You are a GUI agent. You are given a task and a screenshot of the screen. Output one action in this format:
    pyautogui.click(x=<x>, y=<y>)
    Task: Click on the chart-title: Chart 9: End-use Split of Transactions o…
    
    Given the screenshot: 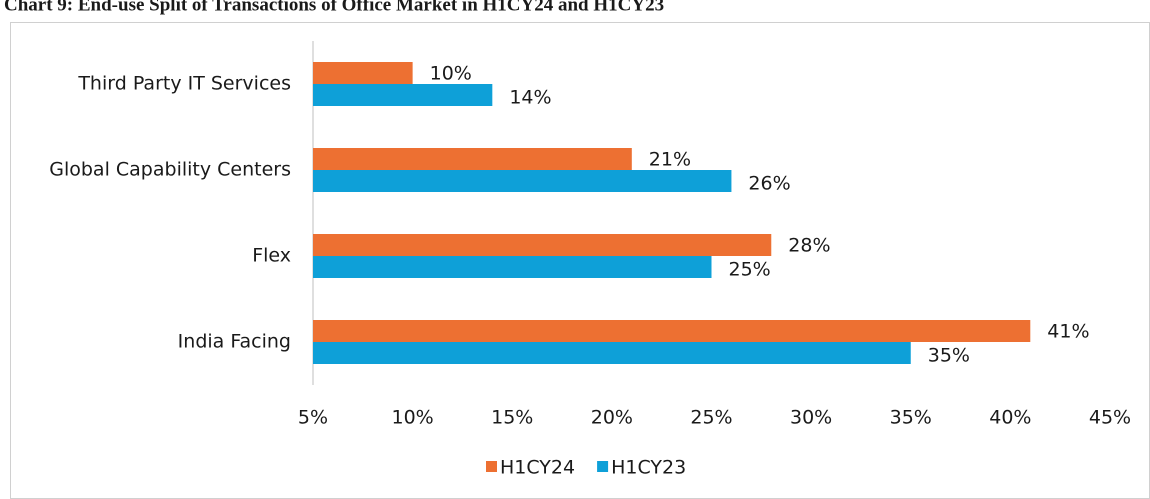 What is the action you would take?
    pyautogui.click(x=334, y=7)
    